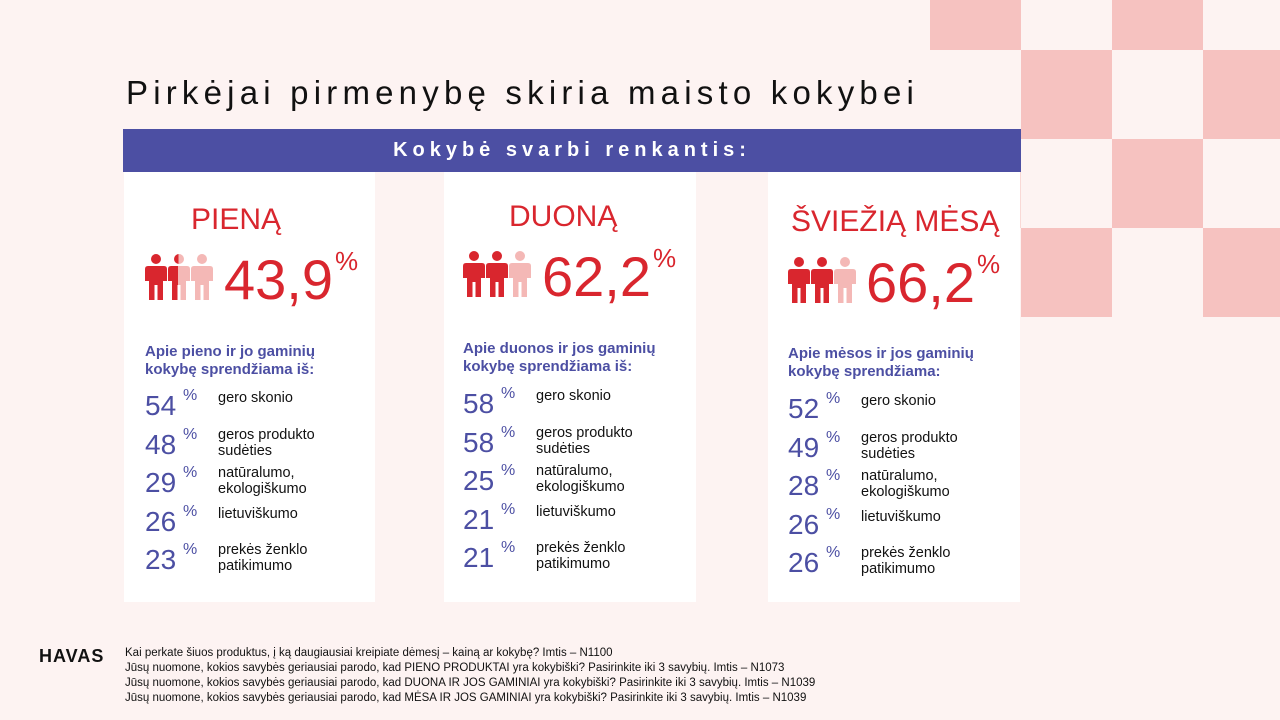  What do you see at coordinates (230, 369) in the screenshot?
I see `subhead-line: kokybę sprendžiama iš:` at bounding box center [230, 369].